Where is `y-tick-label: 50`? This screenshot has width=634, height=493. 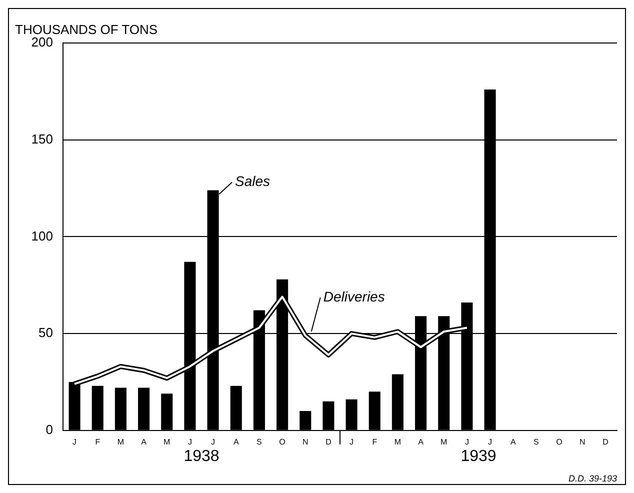
y-tick-label: 50 is located at coordinates (45, 332).